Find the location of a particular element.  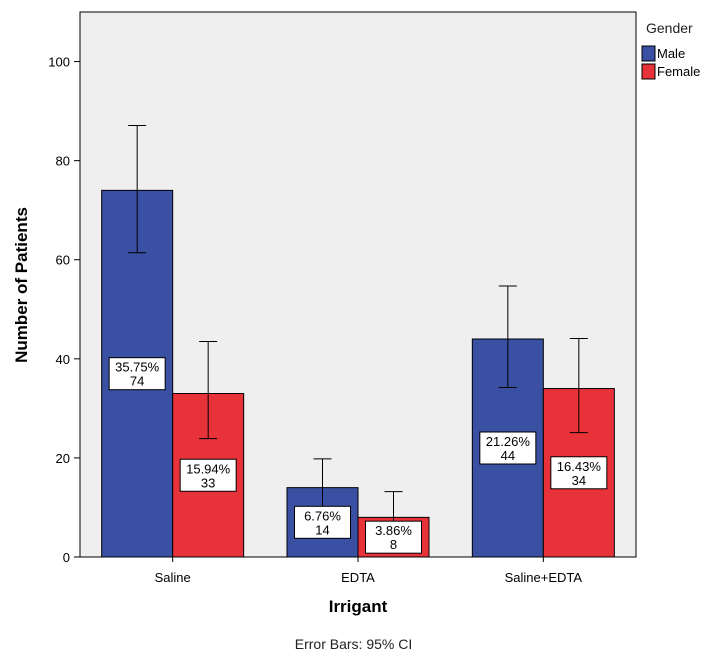

x-tick-label: EDTA is located at coordinates (358, 577).